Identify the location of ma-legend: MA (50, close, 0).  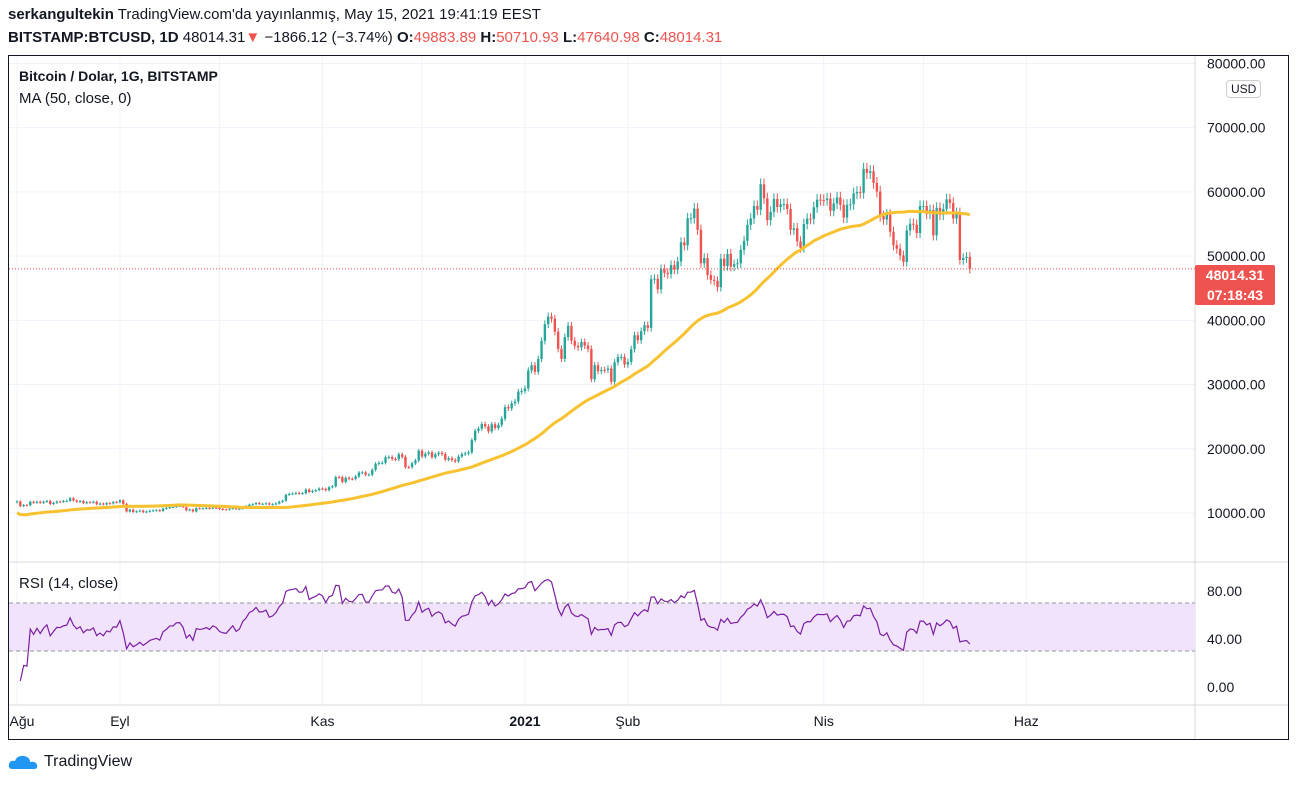
(75, 98).